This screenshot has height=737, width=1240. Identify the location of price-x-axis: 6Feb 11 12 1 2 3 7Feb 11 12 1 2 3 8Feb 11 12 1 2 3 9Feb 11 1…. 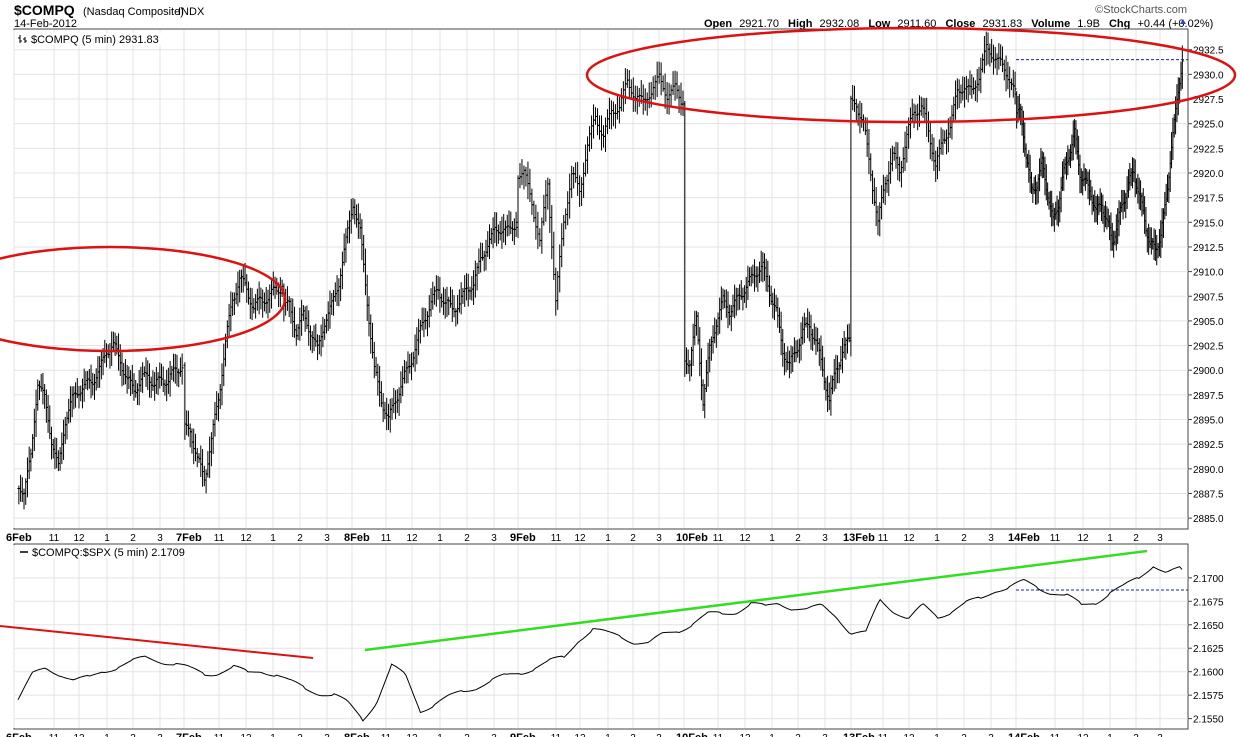
(584, 538).